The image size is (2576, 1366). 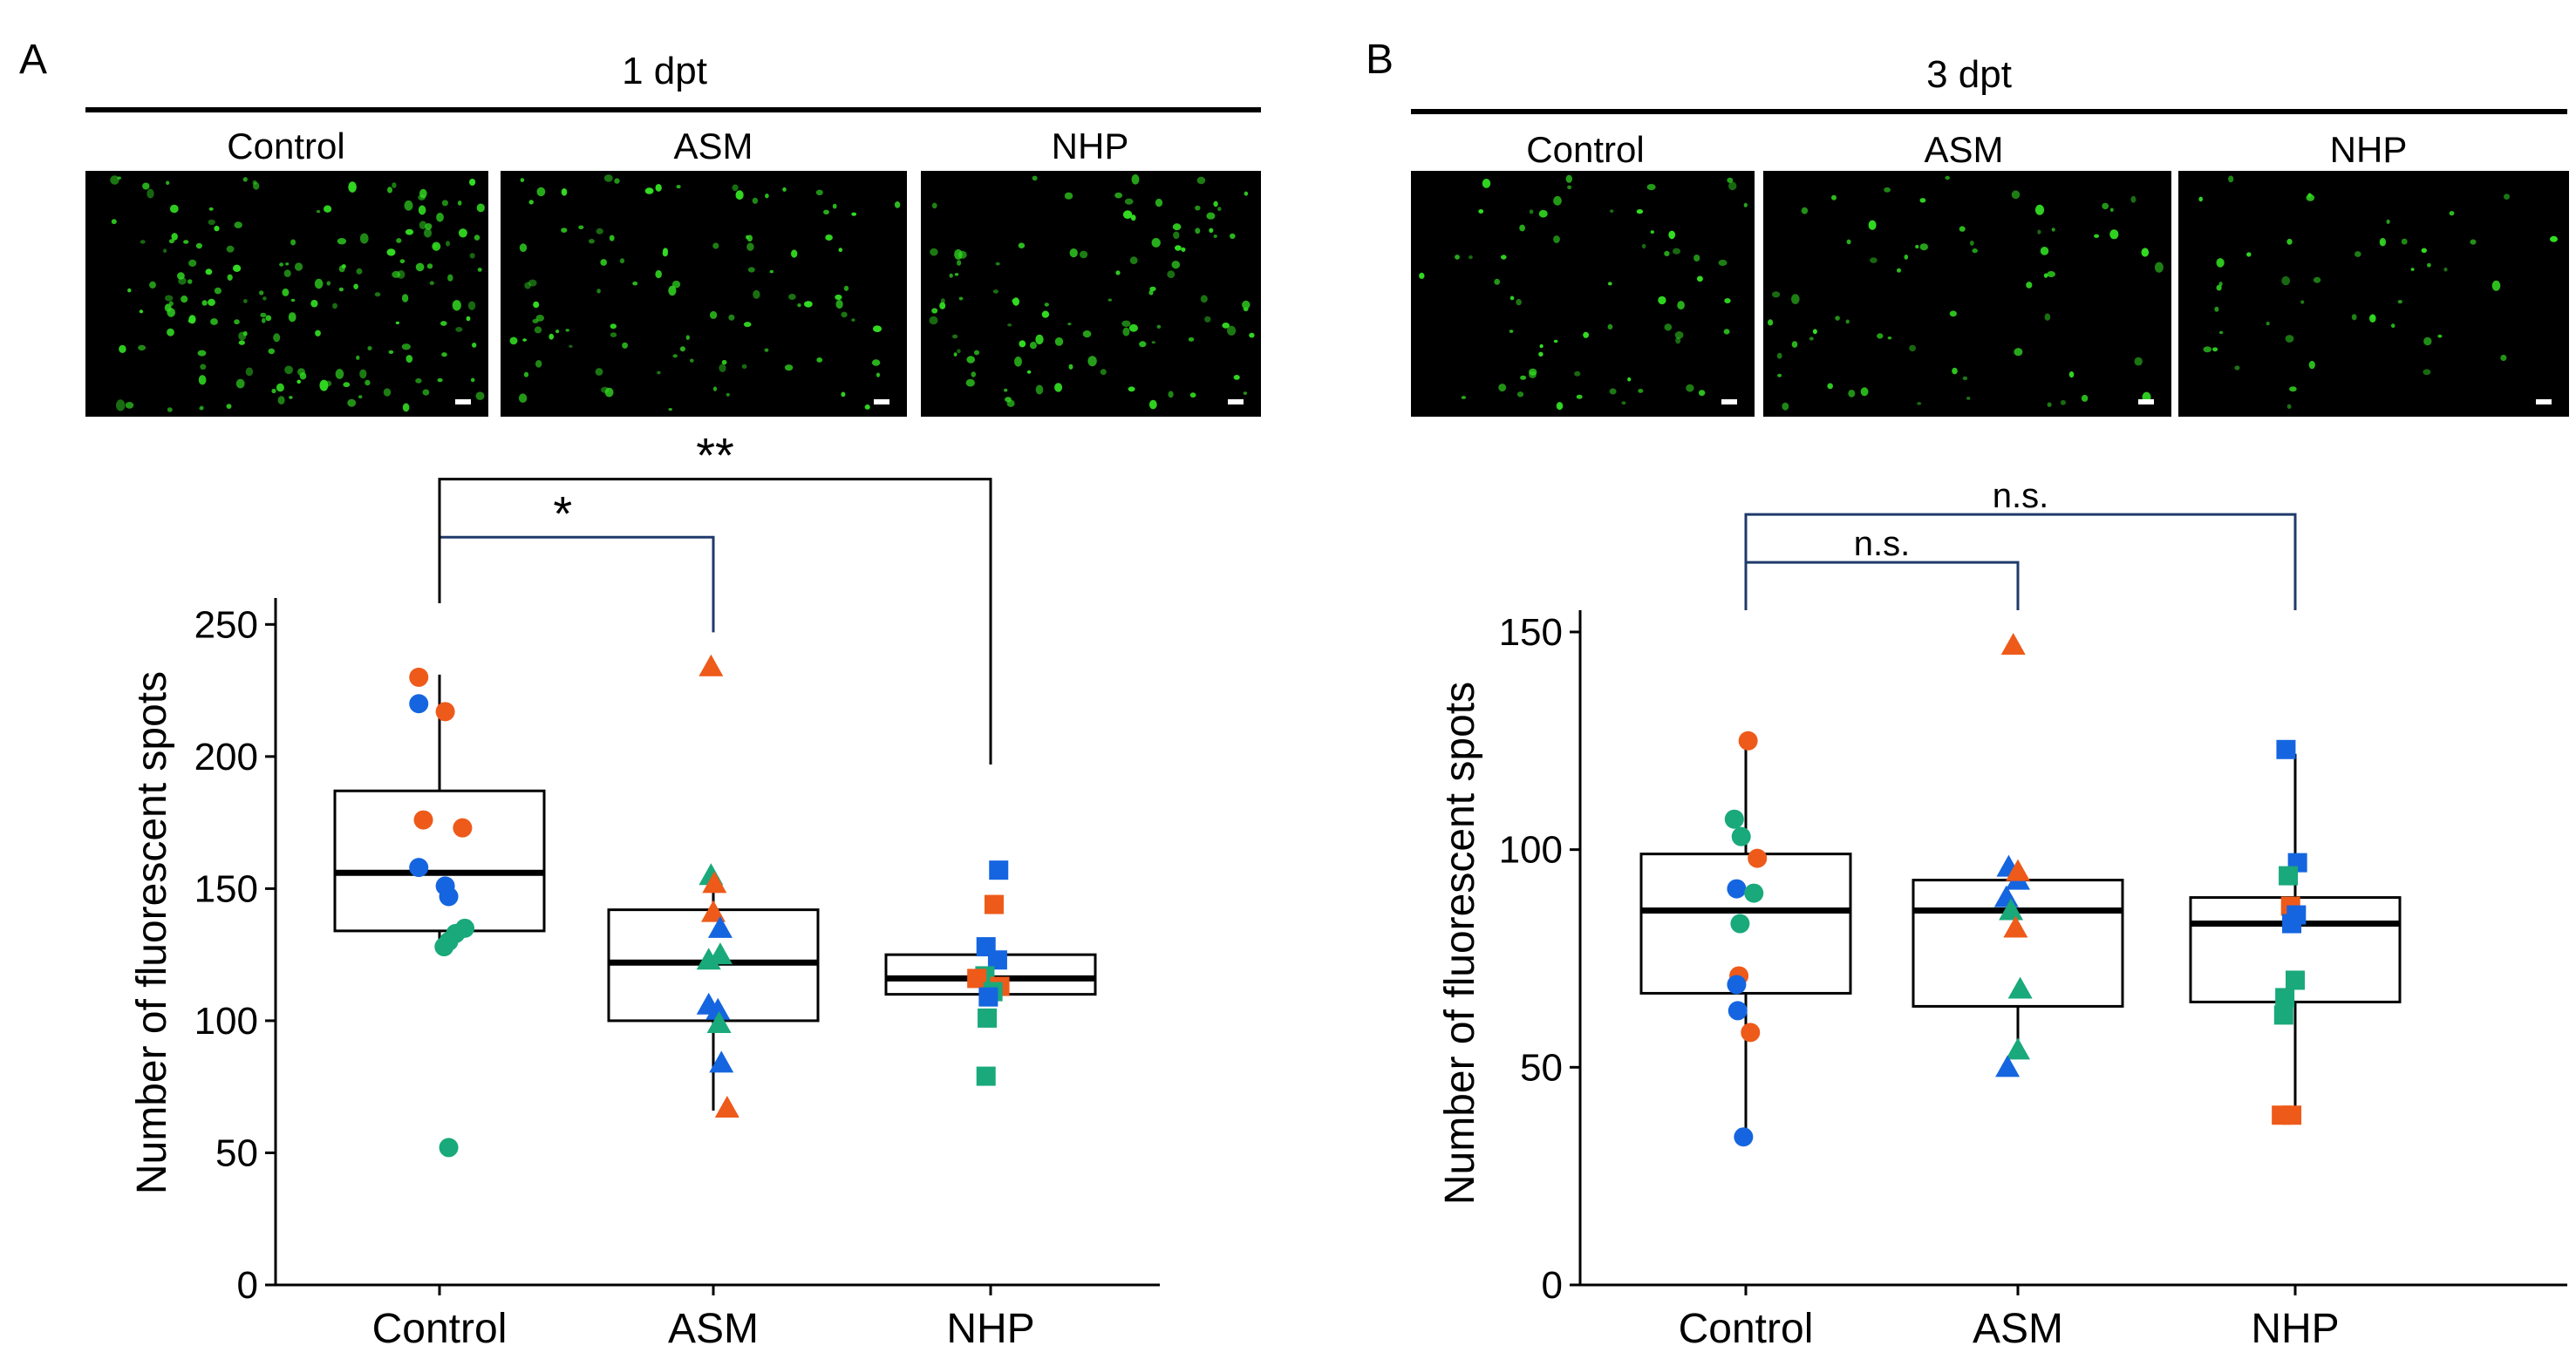 What do you see at coordinates (1531, 851) in the screenshot?
I see `y-tick-label: 100` at bounding box center [1531, 851].